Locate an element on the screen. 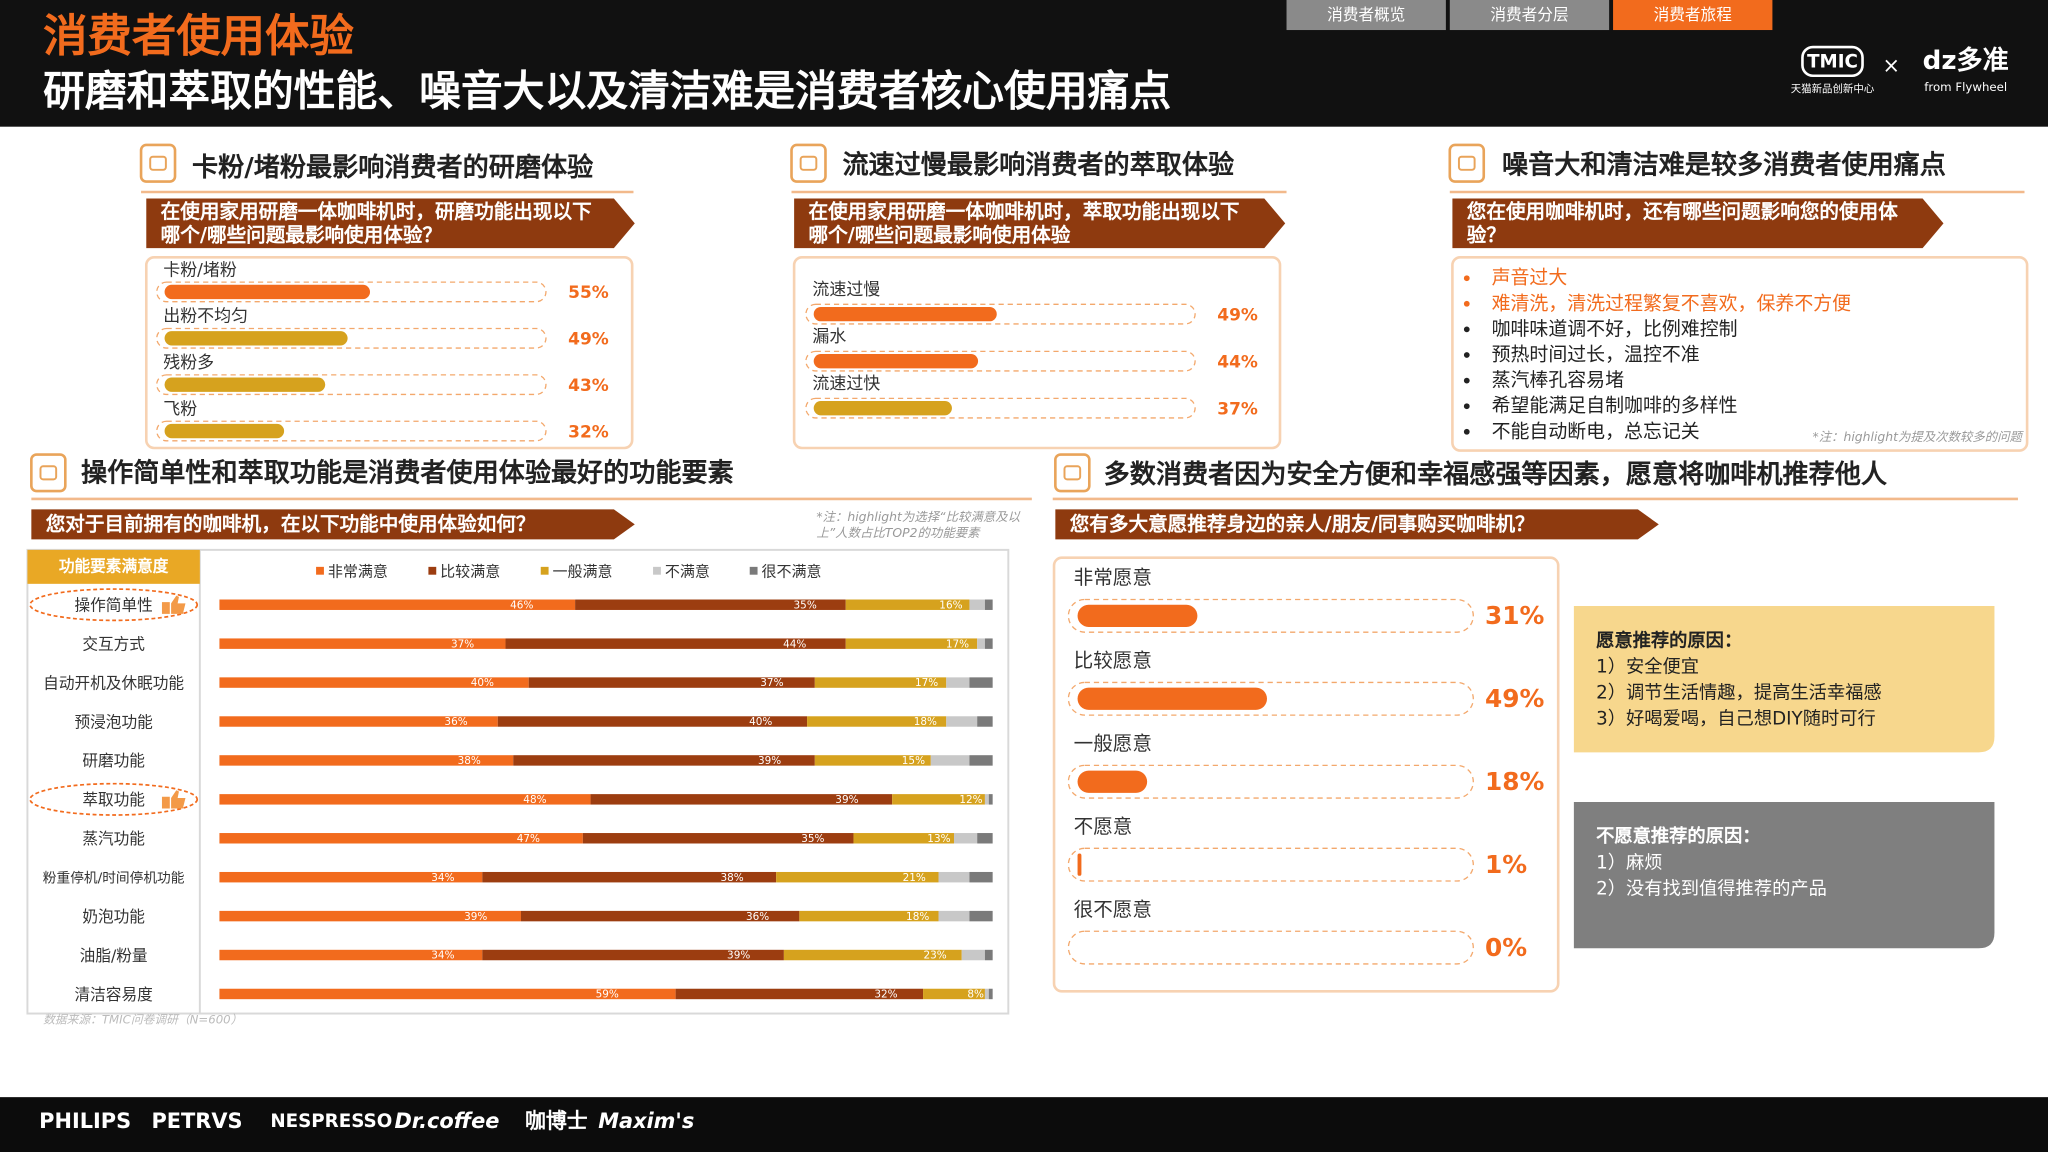  question-text-box: 在使用家用研磨一体咖啡机时，研磨功能出现以下哪个/哪些问题最影响使用体验？ is located at coordinates (376, 223).